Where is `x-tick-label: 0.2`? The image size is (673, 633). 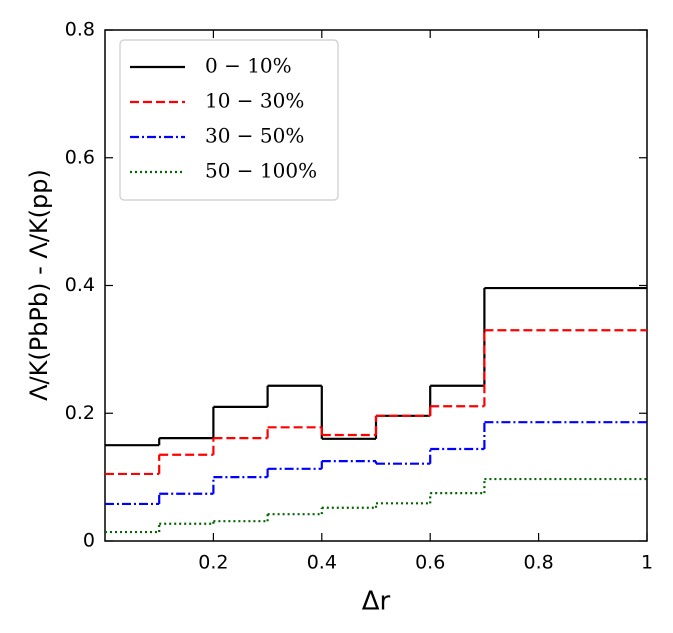
x-tick-label: 0.2 is located at coordinates (213, 563).